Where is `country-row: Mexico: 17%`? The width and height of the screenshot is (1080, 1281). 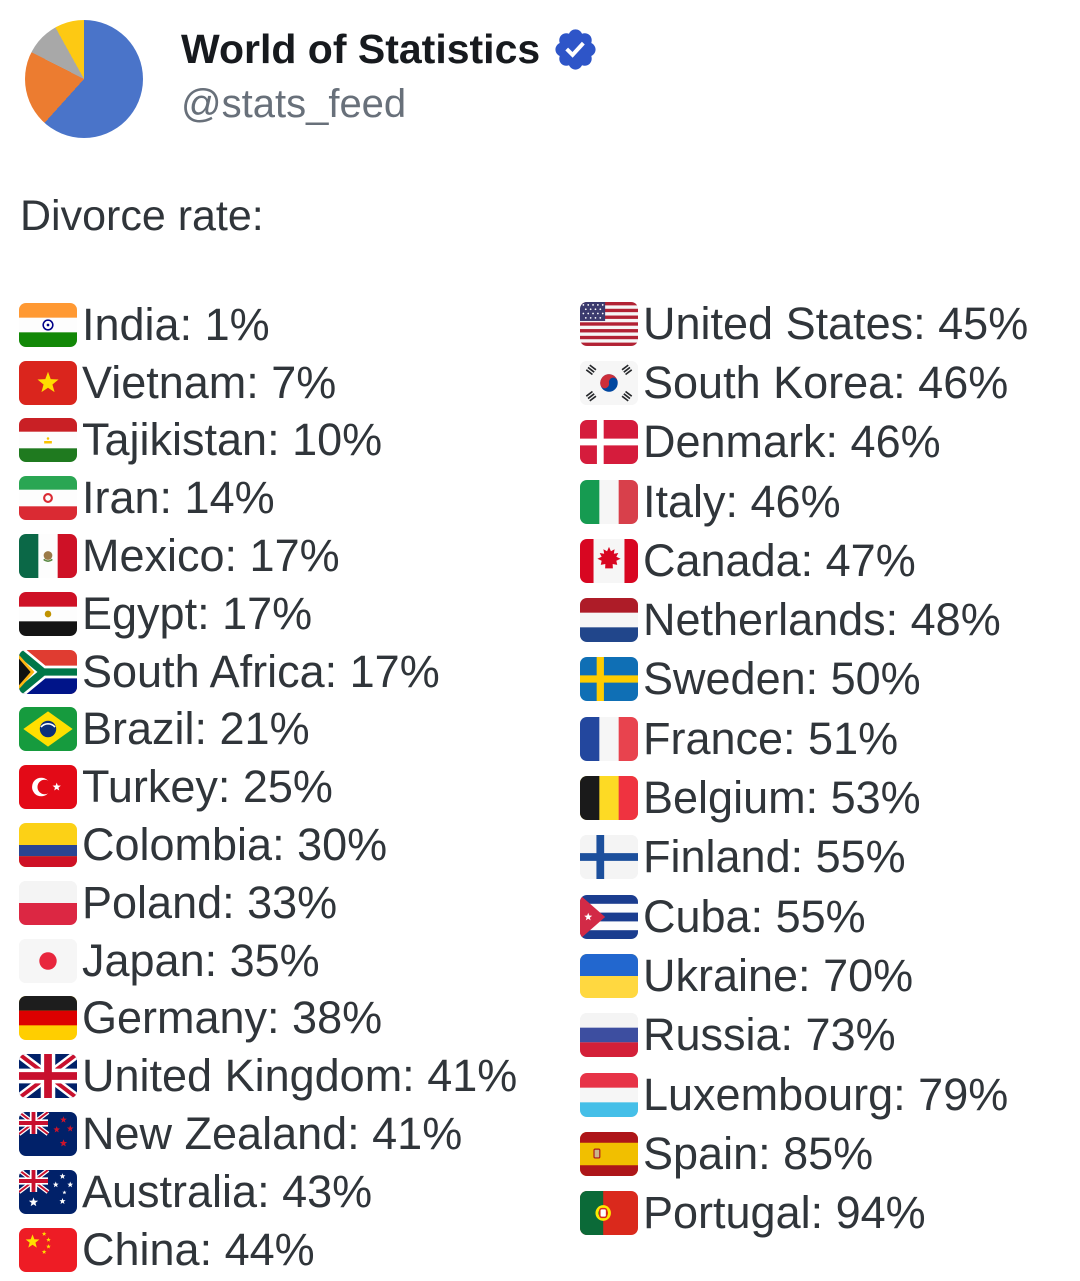
country-row: Mexico: 17% is located at coordinates (268, 556).